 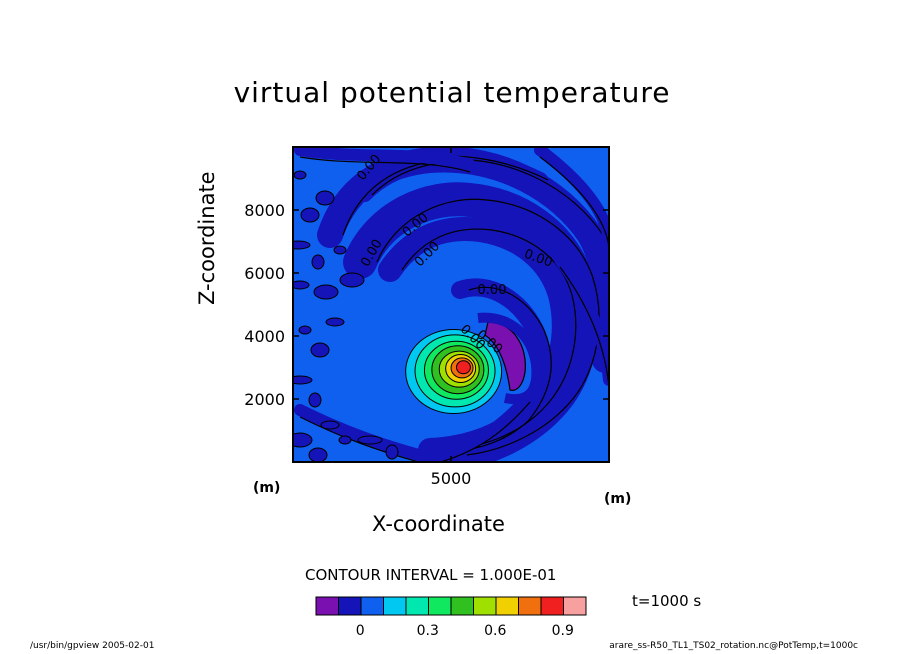 I want to click on colorbar-tick-label: 0.9, so click(x=563, y=631).